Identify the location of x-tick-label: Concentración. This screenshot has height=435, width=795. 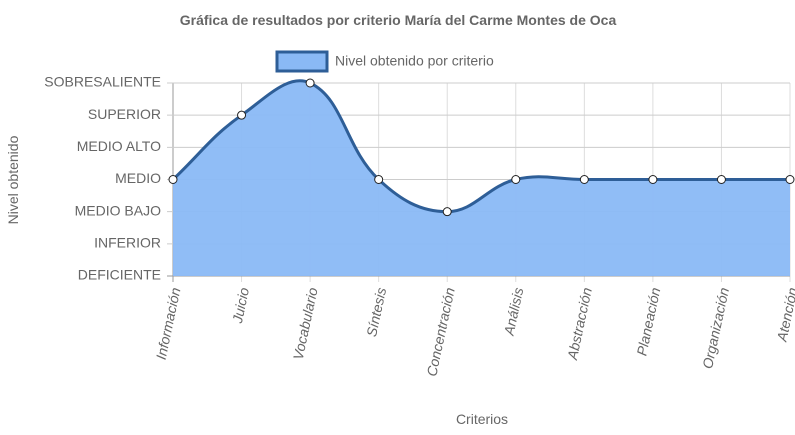
(440, 332).